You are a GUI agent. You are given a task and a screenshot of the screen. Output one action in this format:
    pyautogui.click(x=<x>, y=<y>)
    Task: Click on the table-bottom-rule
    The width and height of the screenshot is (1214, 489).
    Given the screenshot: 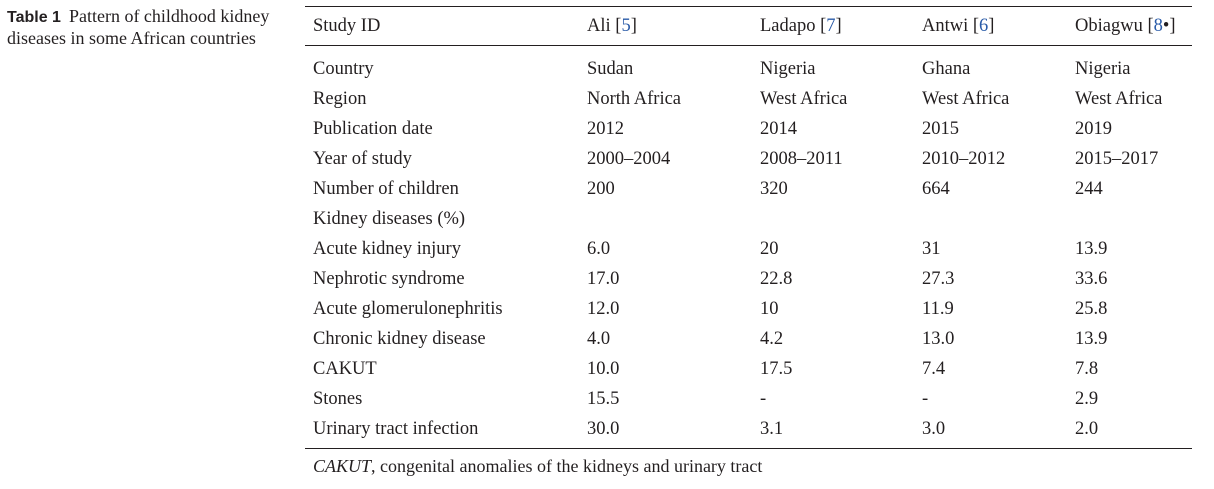 What is the action you would take?
    pyautogui.click(x=748, y=448)
    